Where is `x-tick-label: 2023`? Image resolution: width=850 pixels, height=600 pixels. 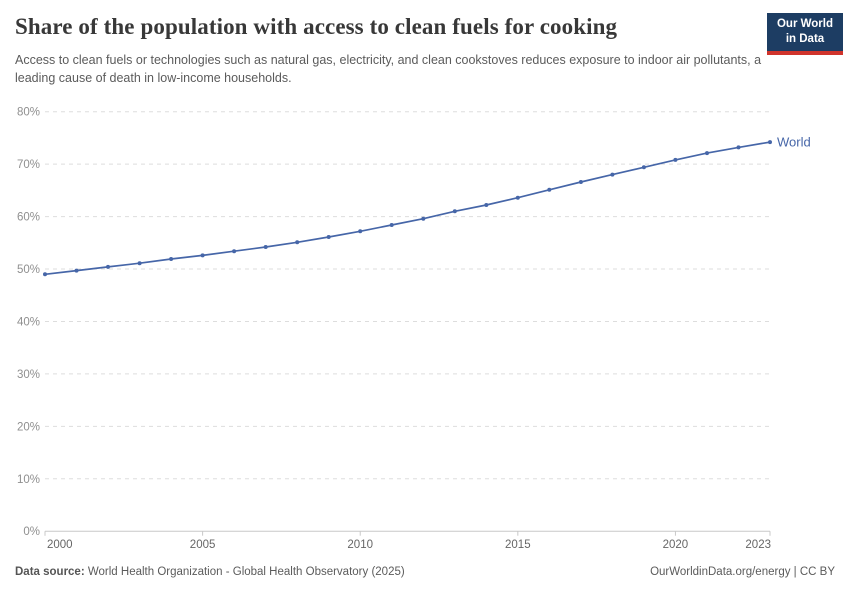 x-tick-label: 2023 is located at coordinates (758, 545).